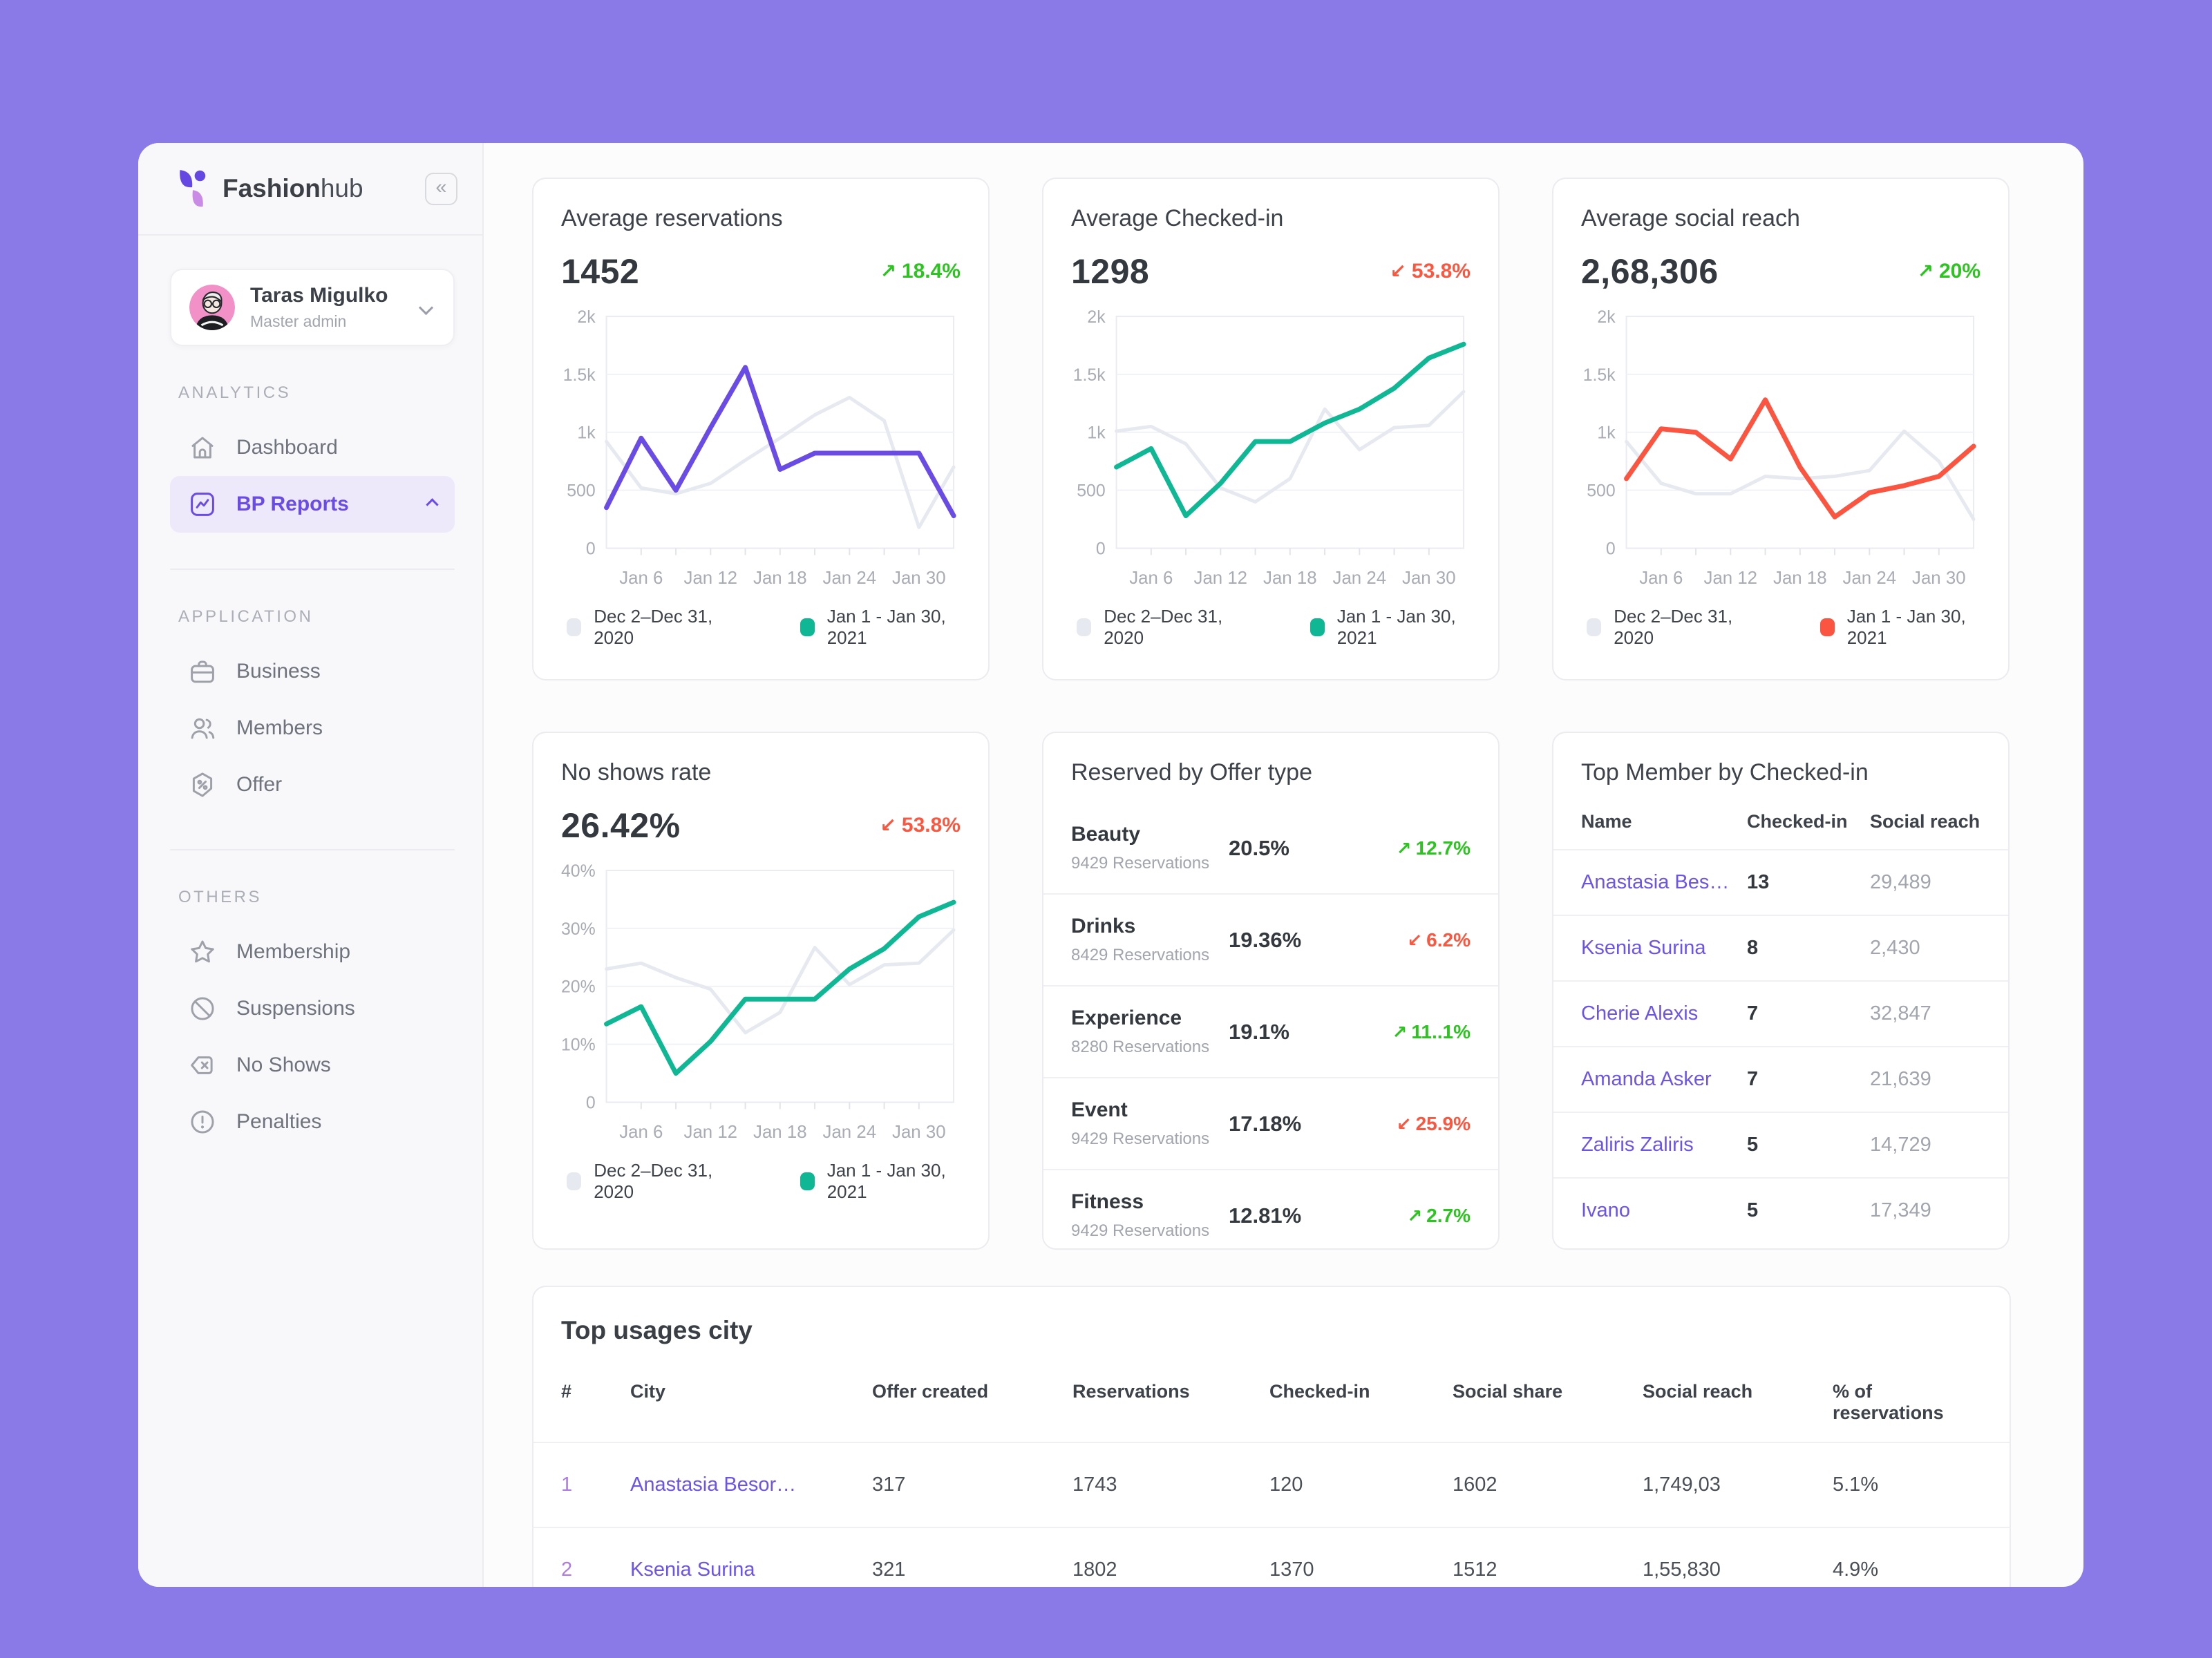 The image size is (2212, 1658). What do you see at coordinates (578, 871) in the screenshot?
I see `svg-text: 40%` at bounding box center [578, 871].